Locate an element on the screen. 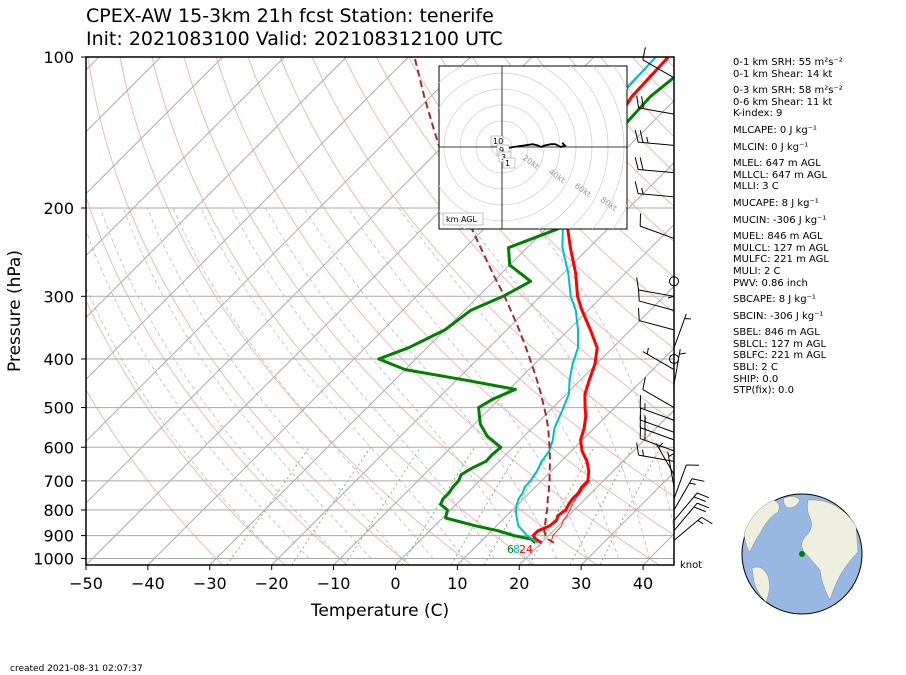 This screenshot has height=675, width=906. station-marker is located at coordinates (802, 554).